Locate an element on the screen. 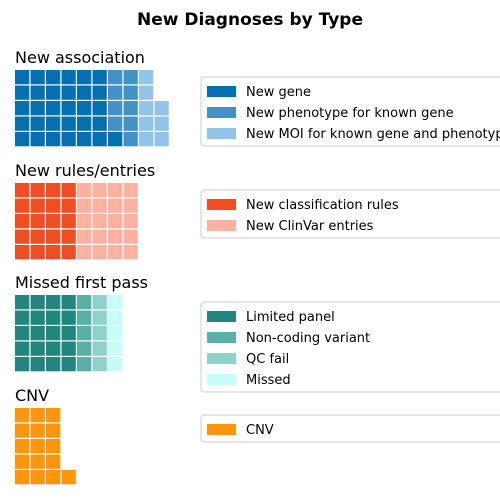 Image resolution: width=500 pixels, height=500 pixels. legend-label: Limited panel is located at coordinates (290, 317).